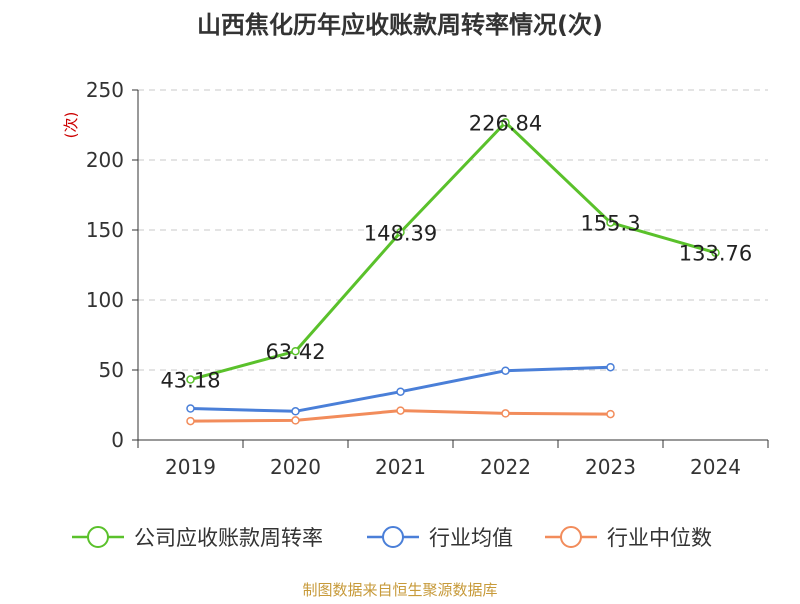  I want to click on data-label-2020: 63.42, so click(295, 352).